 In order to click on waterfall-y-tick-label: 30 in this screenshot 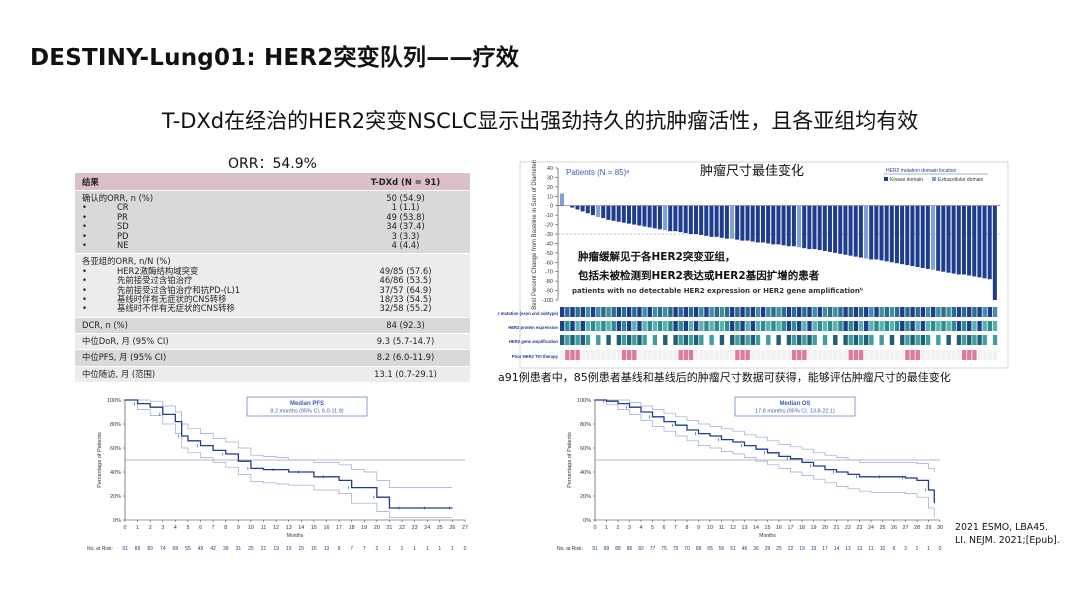, I will do `click(550, 178)`.